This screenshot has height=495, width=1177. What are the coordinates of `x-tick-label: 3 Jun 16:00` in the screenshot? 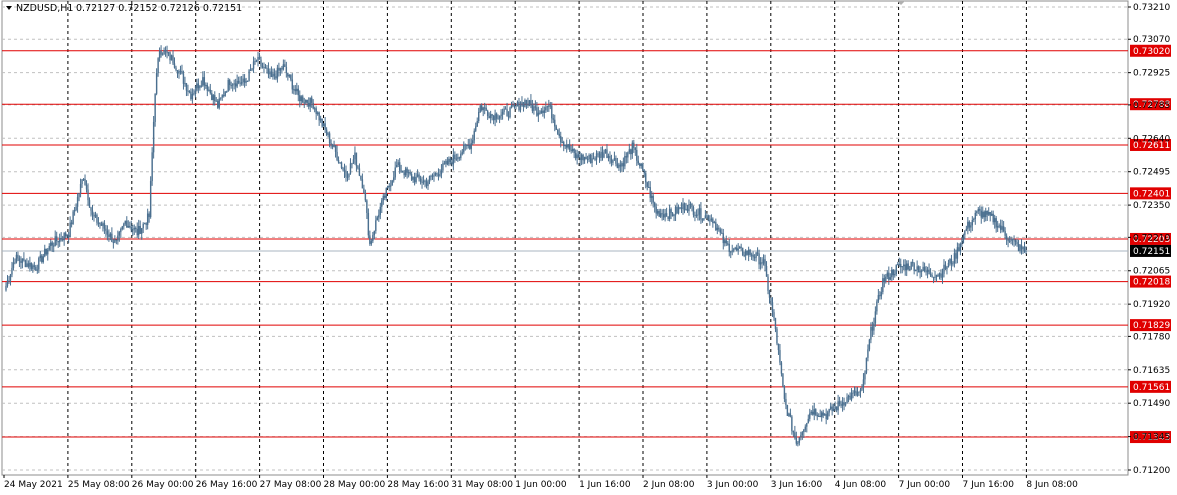 It's located at (797, 485).